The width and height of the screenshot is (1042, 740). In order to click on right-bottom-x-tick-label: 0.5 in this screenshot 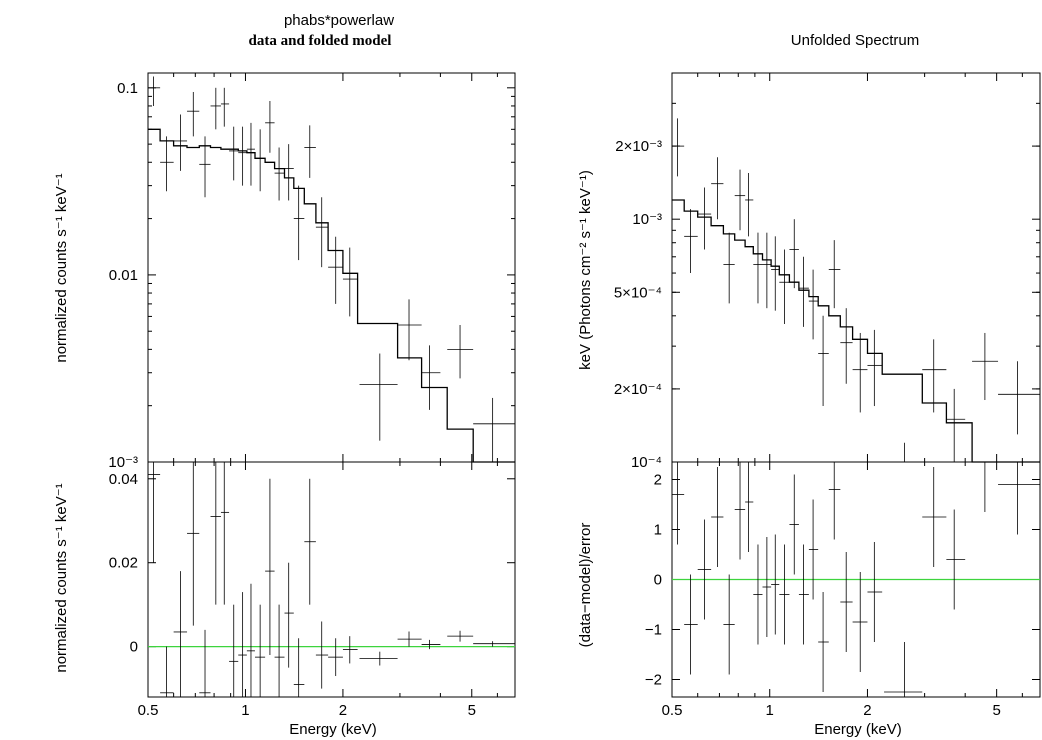, I will do `click(672, 710)`.